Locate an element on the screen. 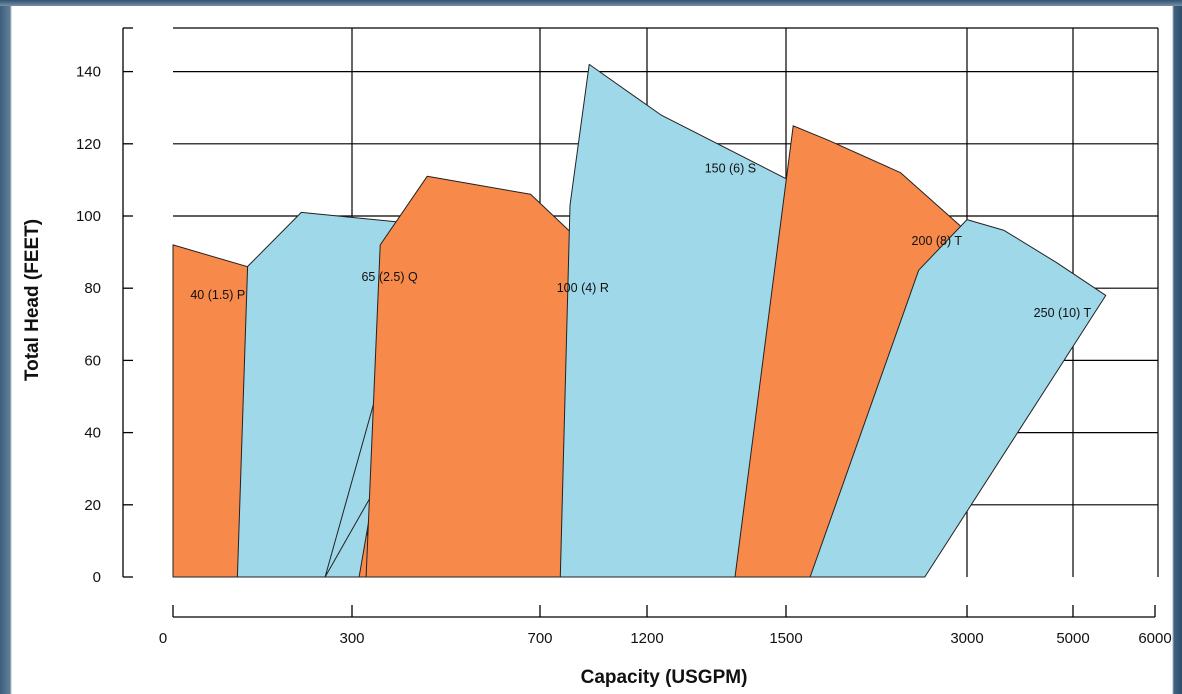 The height and width of the screenshot is (694, 1182). y-tick-label: 40 is located at coordinates (92, 433).